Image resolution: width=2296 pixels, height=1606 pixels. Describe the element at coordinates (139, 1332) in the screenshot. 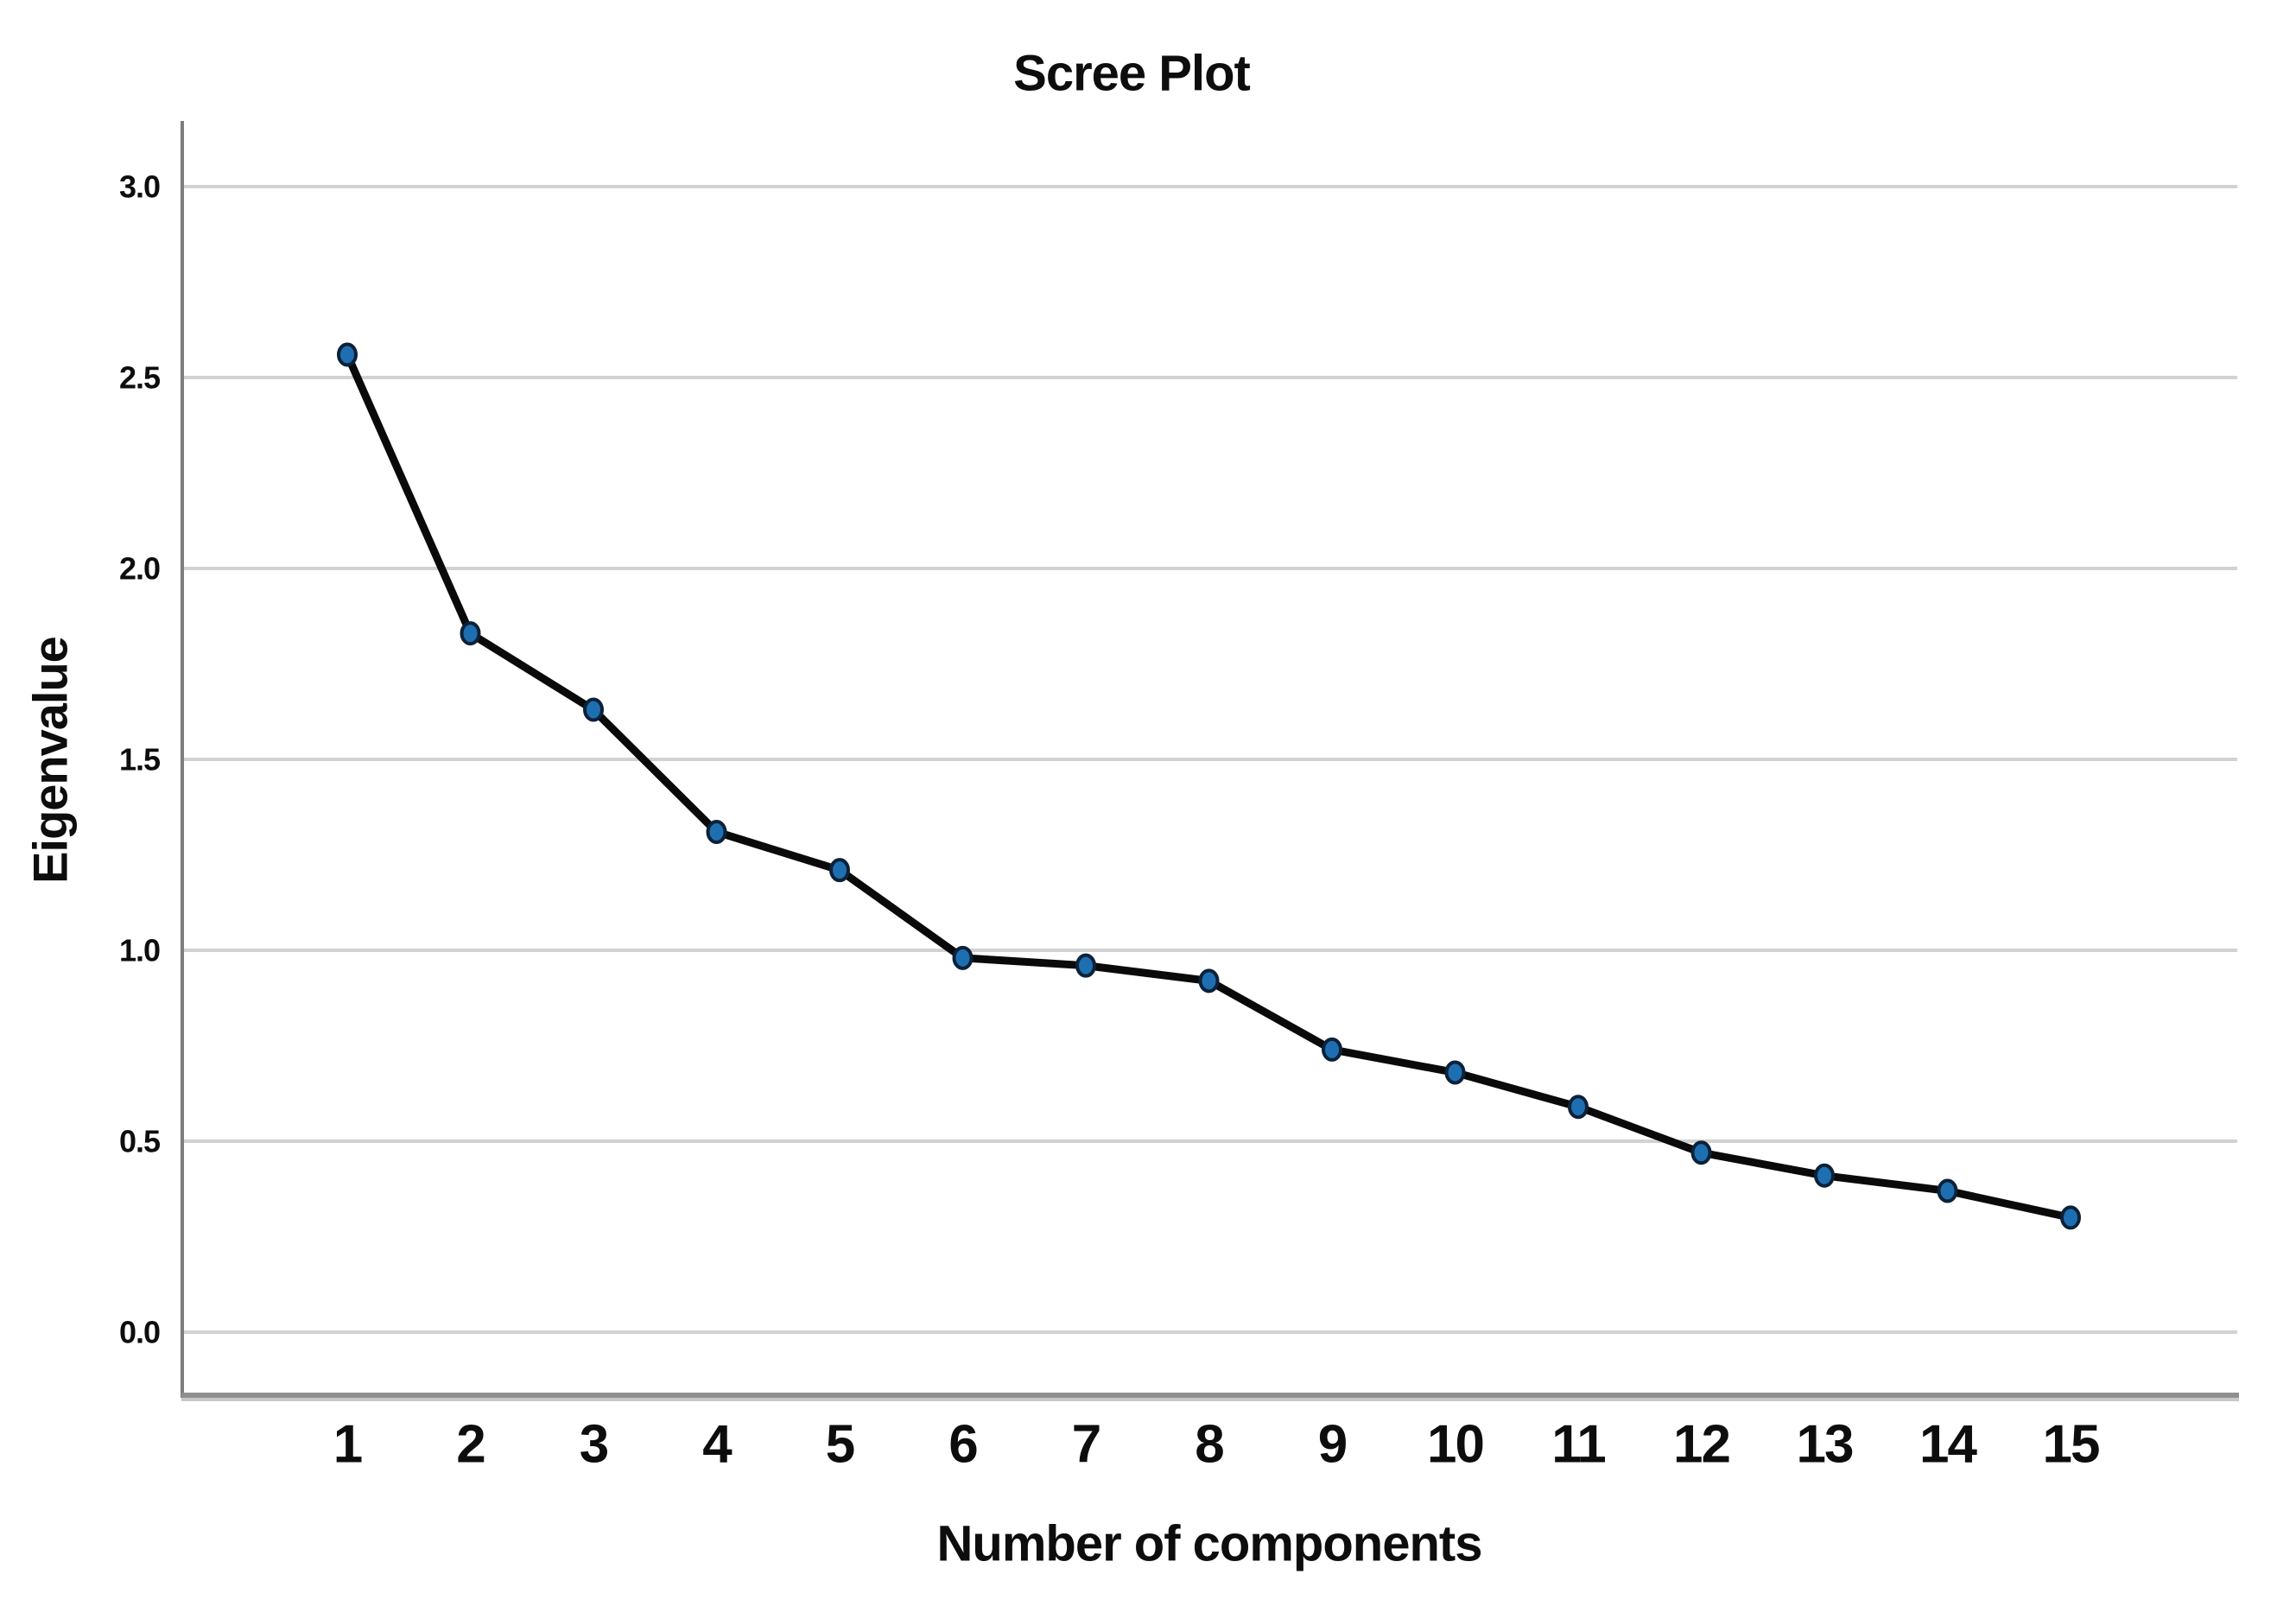

I see `y-tick-label-0.0: 0.0` at that location.